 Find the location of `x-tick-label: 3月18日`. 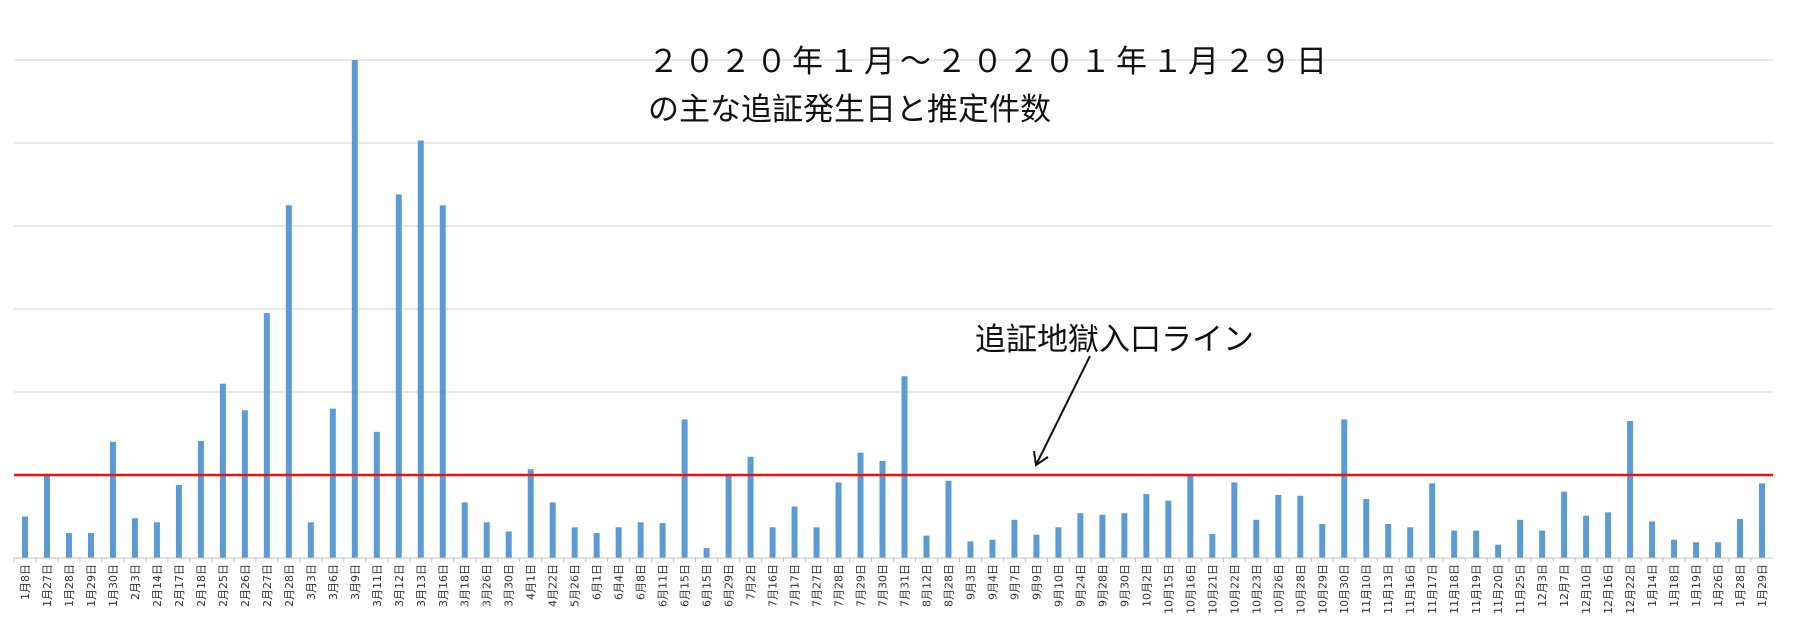

x-tick-label: 3月18日 is located at coordinates (465, 585).